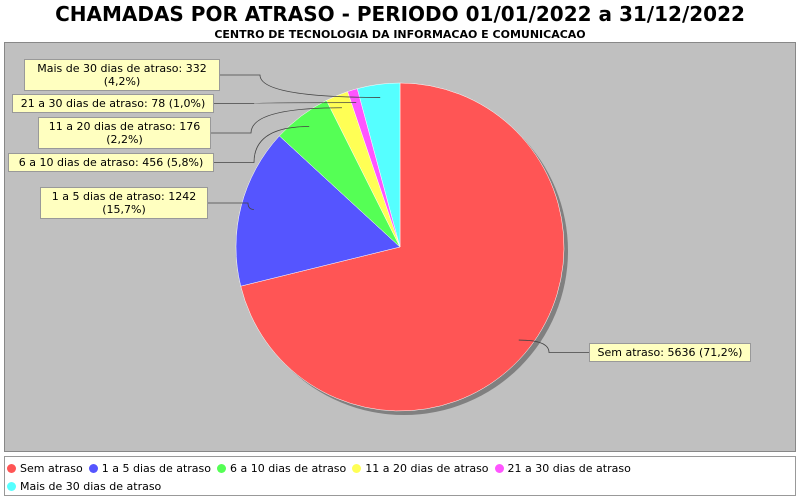 This screenshot has width=800, height=500. Describe the element at coordinates (124, 133) in the screenshot. I see `data-label: 11 a 20 dias de atraso: 176 (2,2%)` at that location.